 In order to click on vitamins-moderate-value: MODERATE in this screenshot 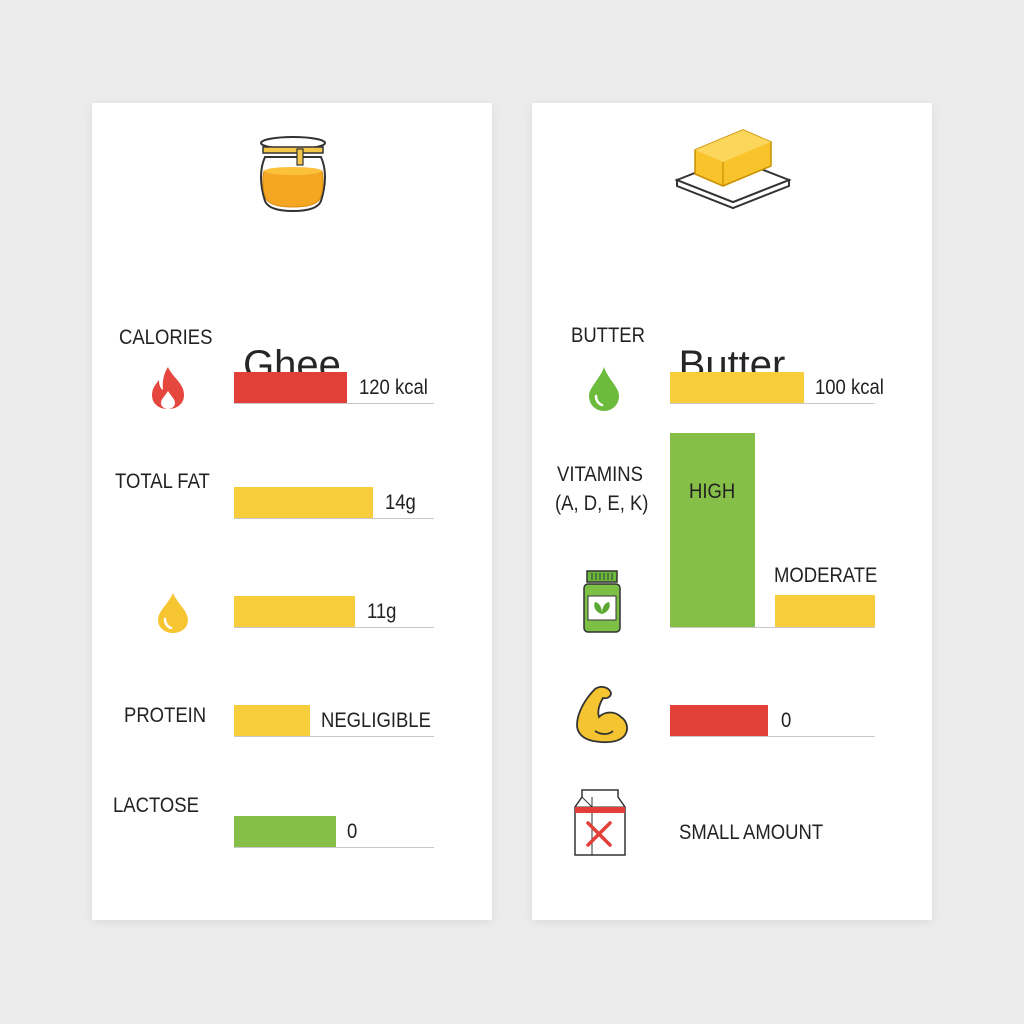, I will do `click(826, 575)`.